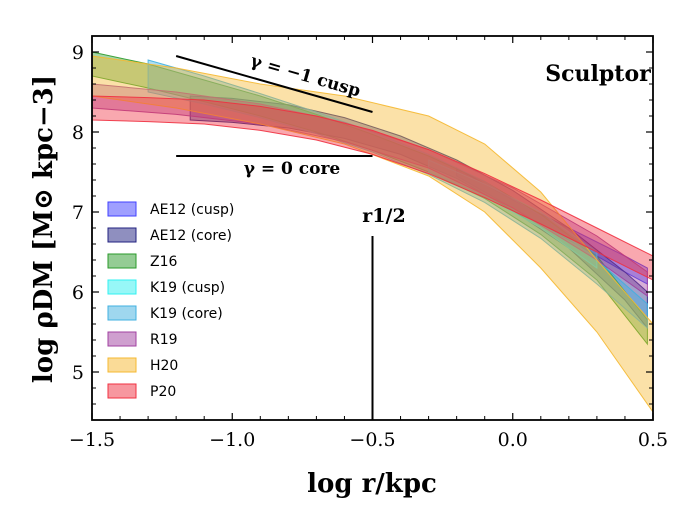 The height and width of the screenshot is (523, 697). I want to click on chart-title: Sculptor, so click(598, 74).